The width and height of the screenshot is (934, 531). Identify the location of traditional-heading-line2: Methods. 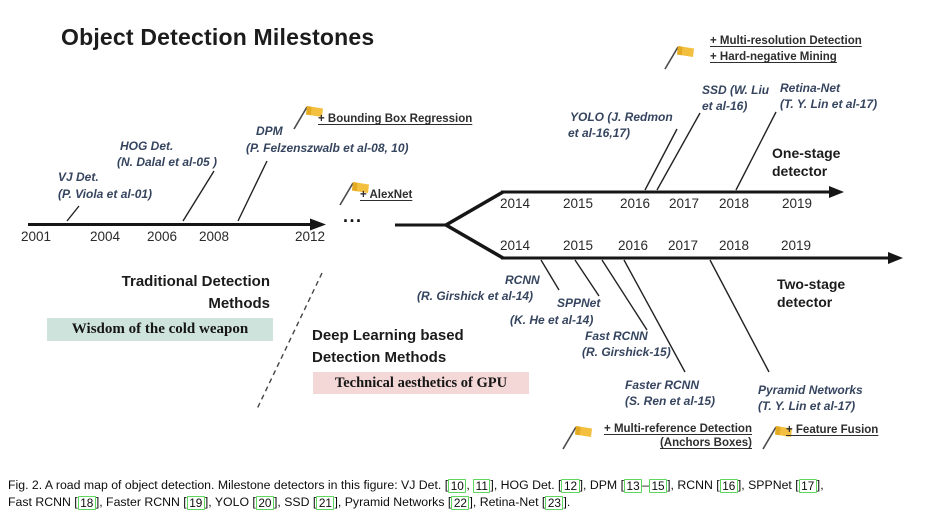
(239, 303).